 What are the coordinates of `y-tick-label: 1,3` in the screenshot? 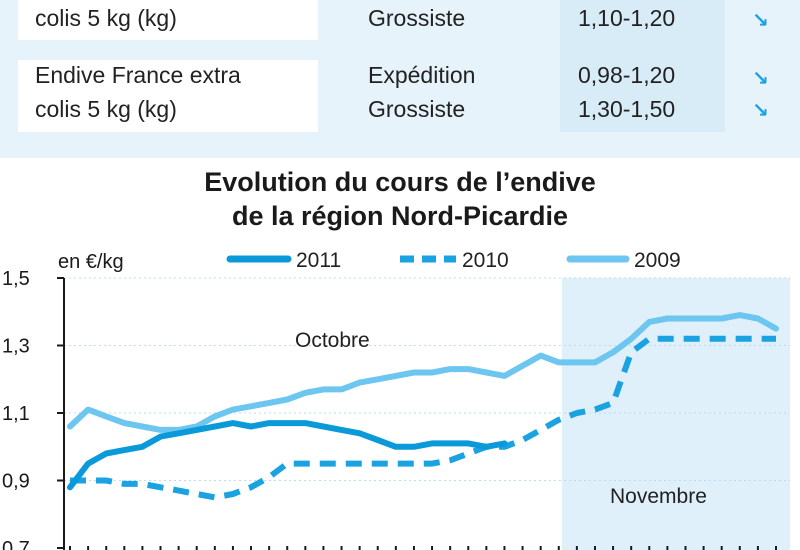 It's located at (16, 347).